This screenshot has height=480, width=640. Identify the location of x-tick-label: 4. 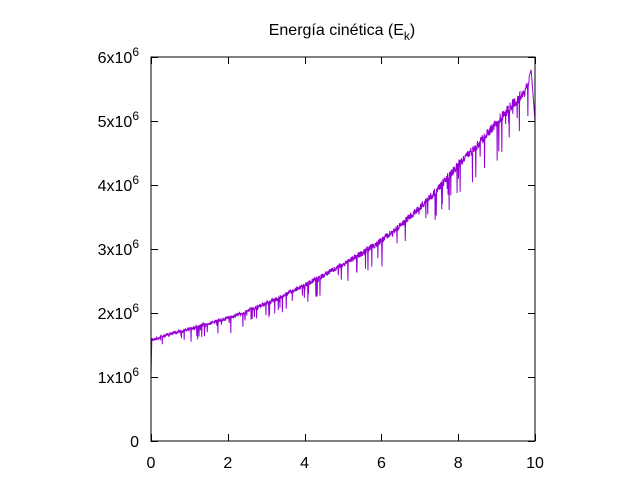
(304, 463).